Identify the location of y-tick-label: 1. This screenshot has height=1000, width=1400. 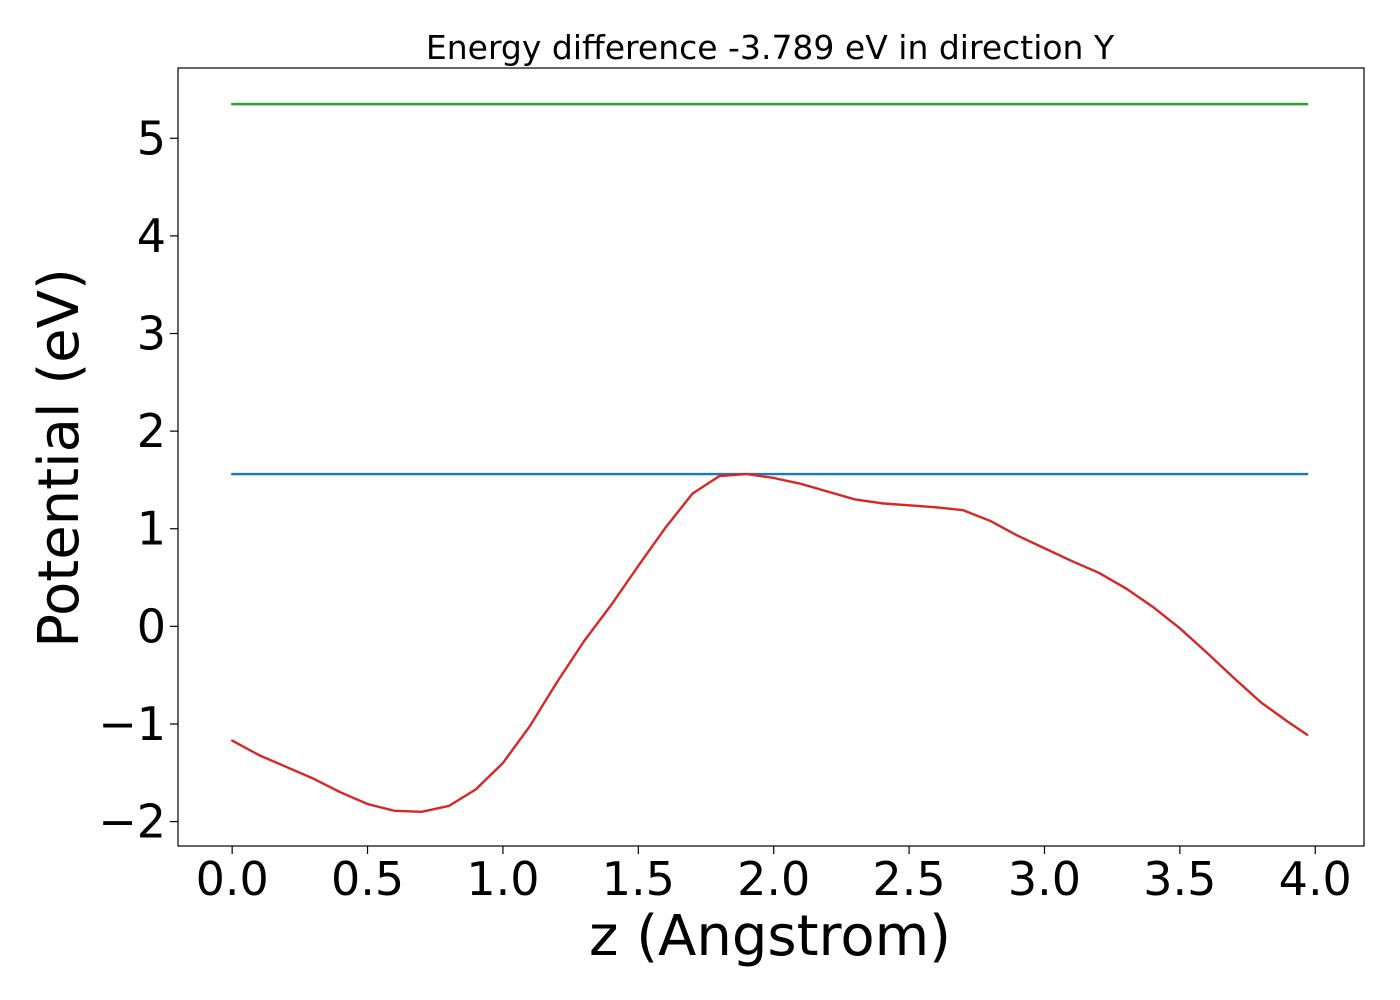
(151, 529).